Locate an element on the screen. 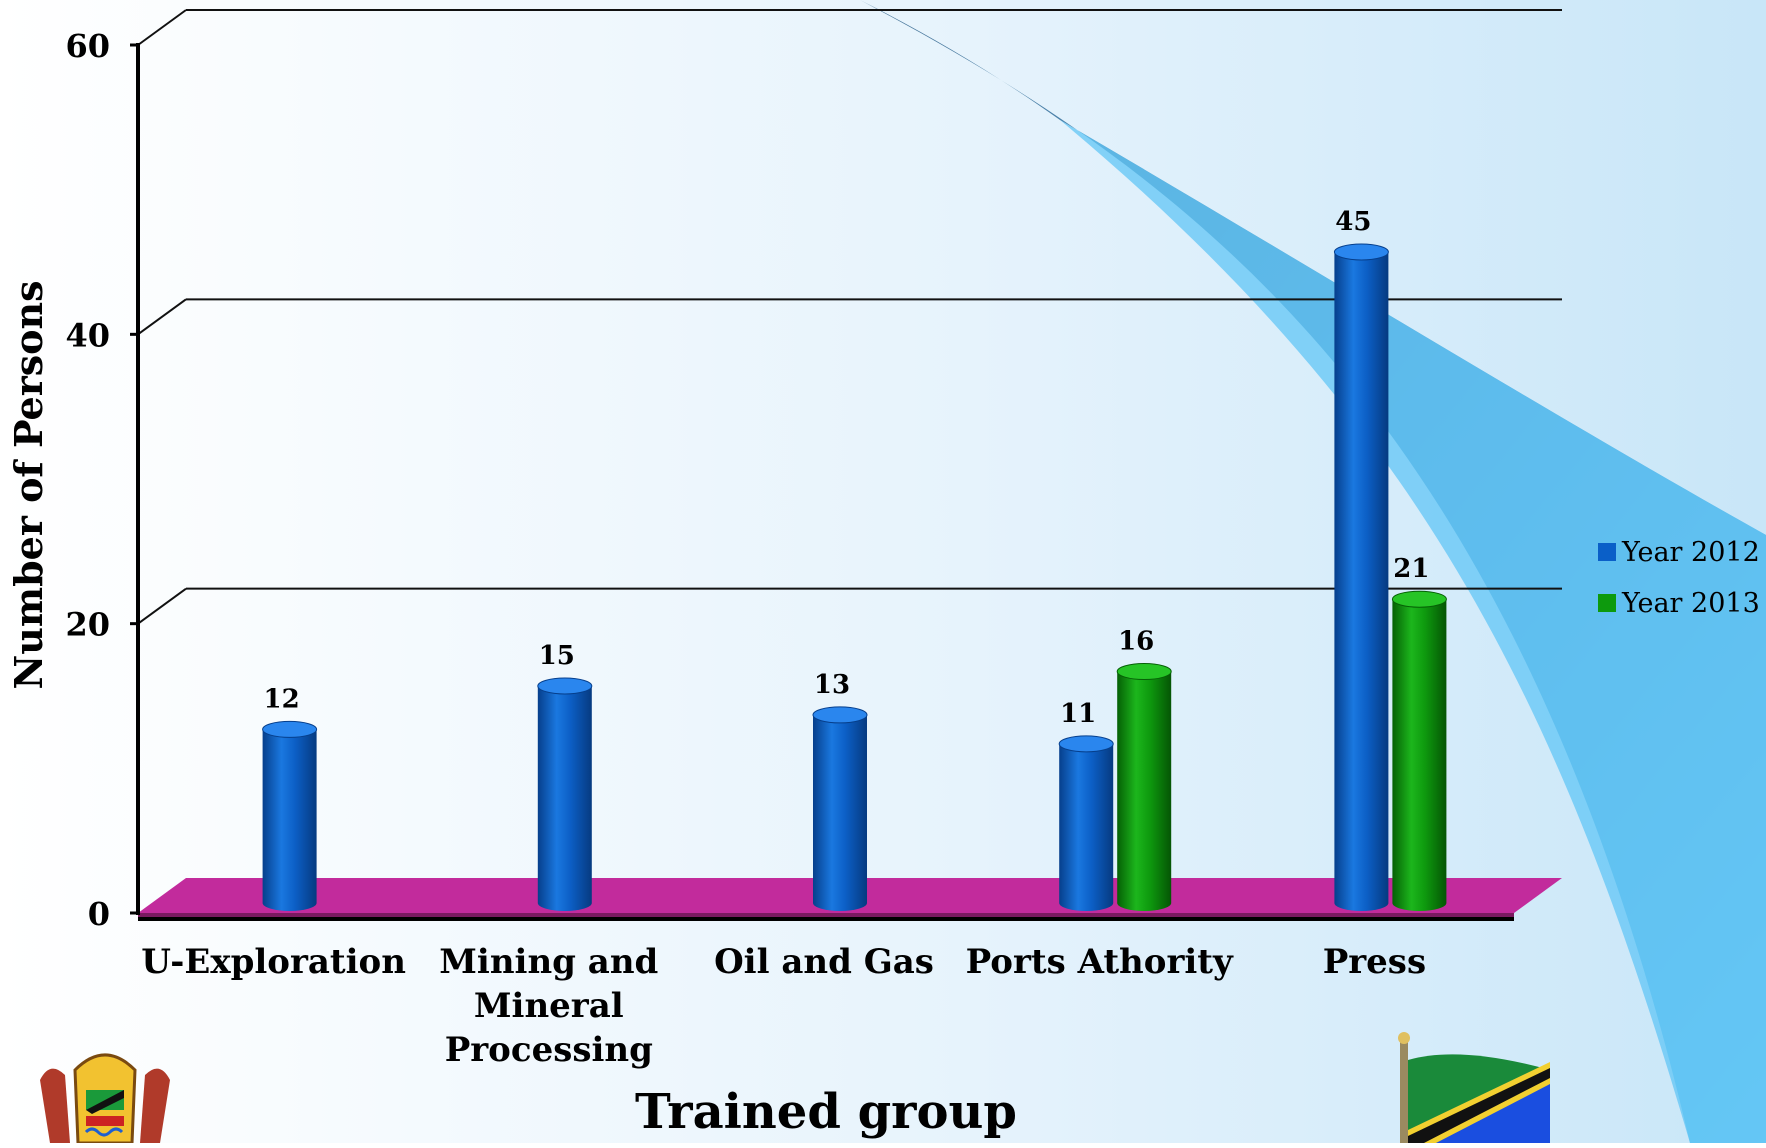 This screenshot has width=1766, height=1148. legend-label: Year 2013 is located at coordinates (1690, 603).